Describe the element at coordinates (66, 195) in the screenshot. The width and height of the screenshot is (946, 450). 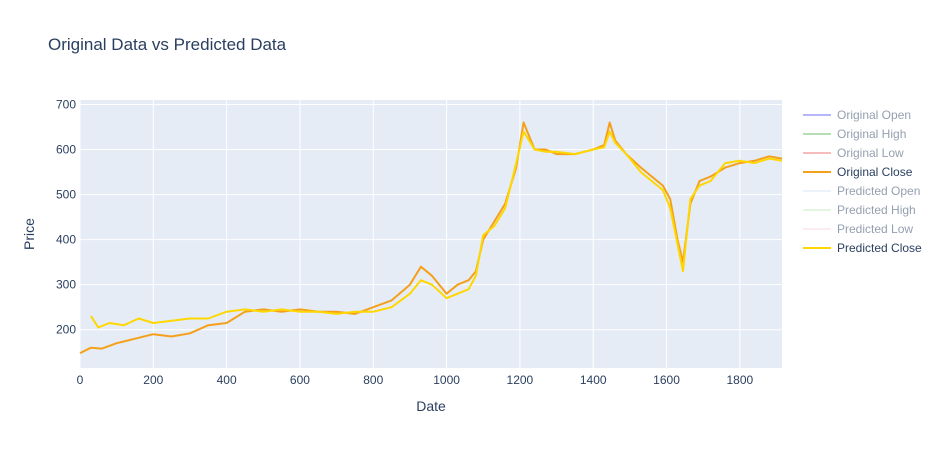
I see `y-tick-label: 500` at that location.